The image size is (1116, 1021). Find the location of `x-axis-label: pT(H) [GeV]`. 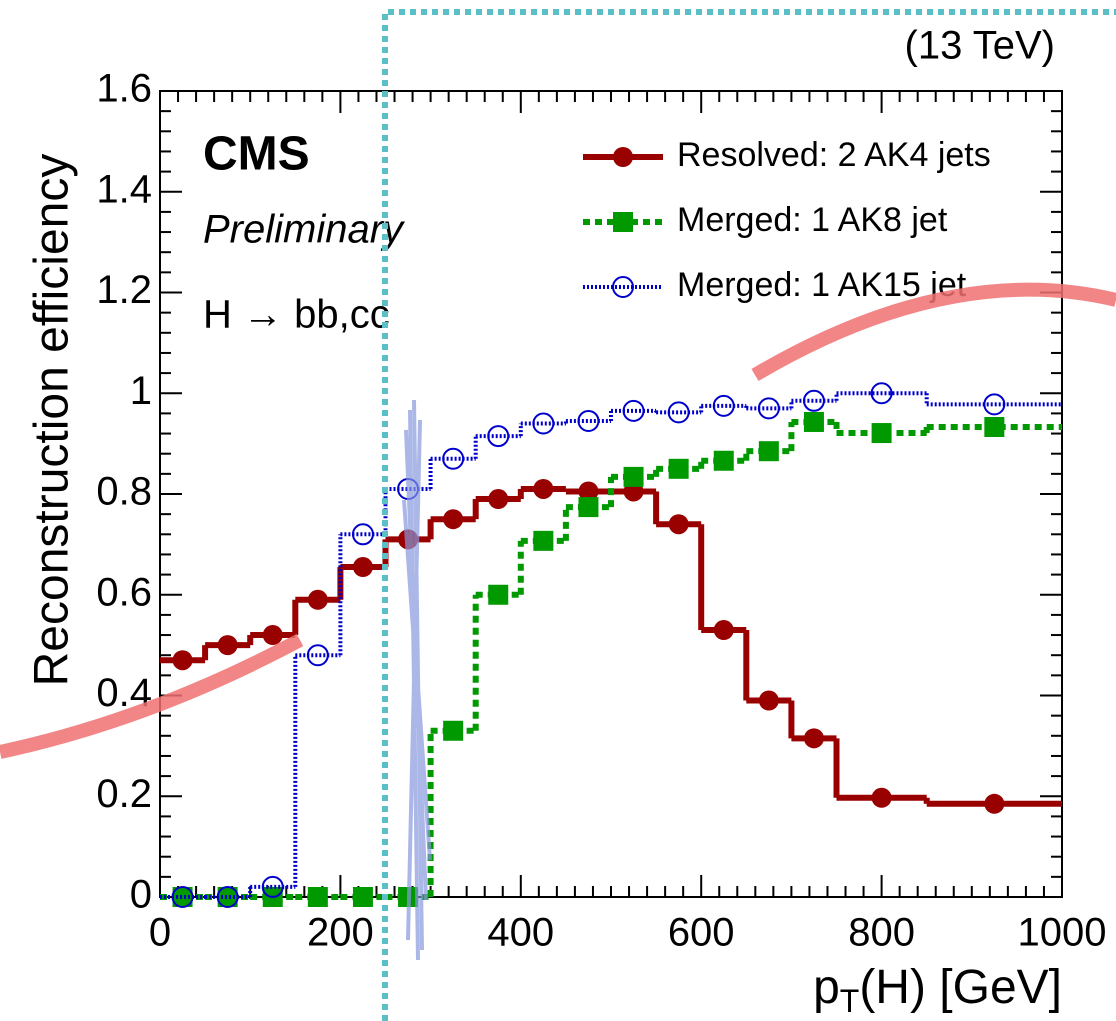

x-axis-label: pT(H) [GeV] is located at coordinates (937, 990).